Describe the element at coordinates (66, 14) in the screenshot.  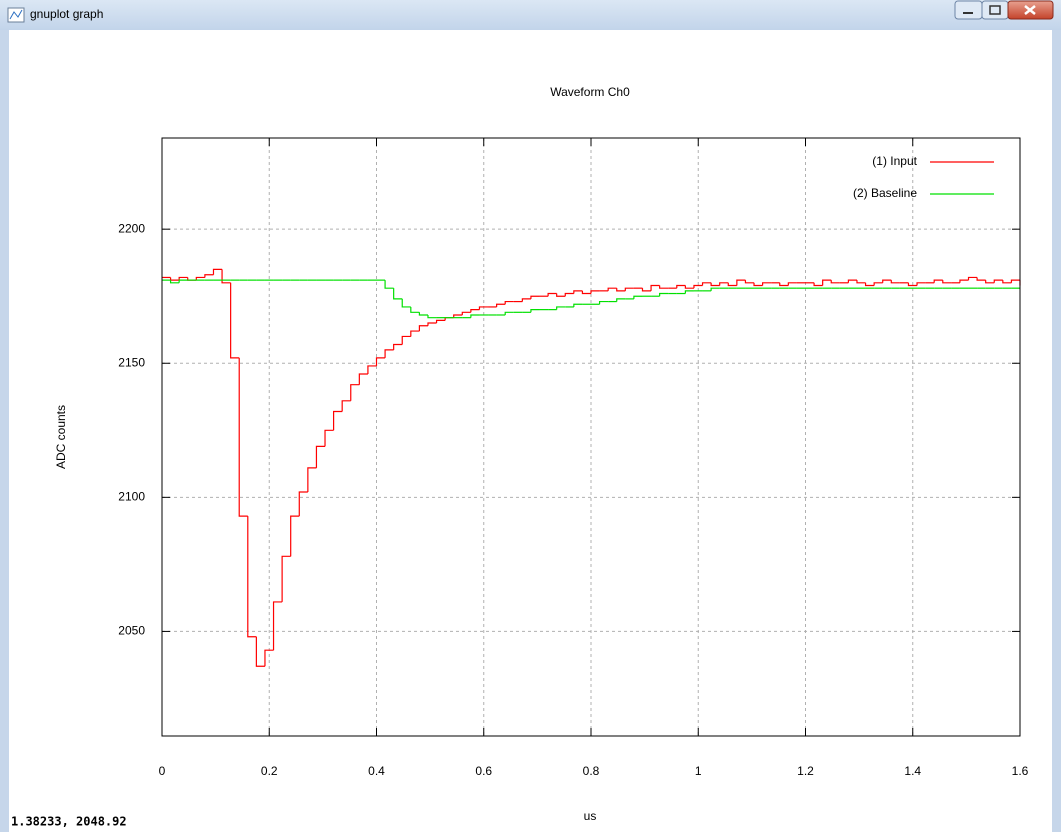
I see `window-title: gnuplot graph` at that location.